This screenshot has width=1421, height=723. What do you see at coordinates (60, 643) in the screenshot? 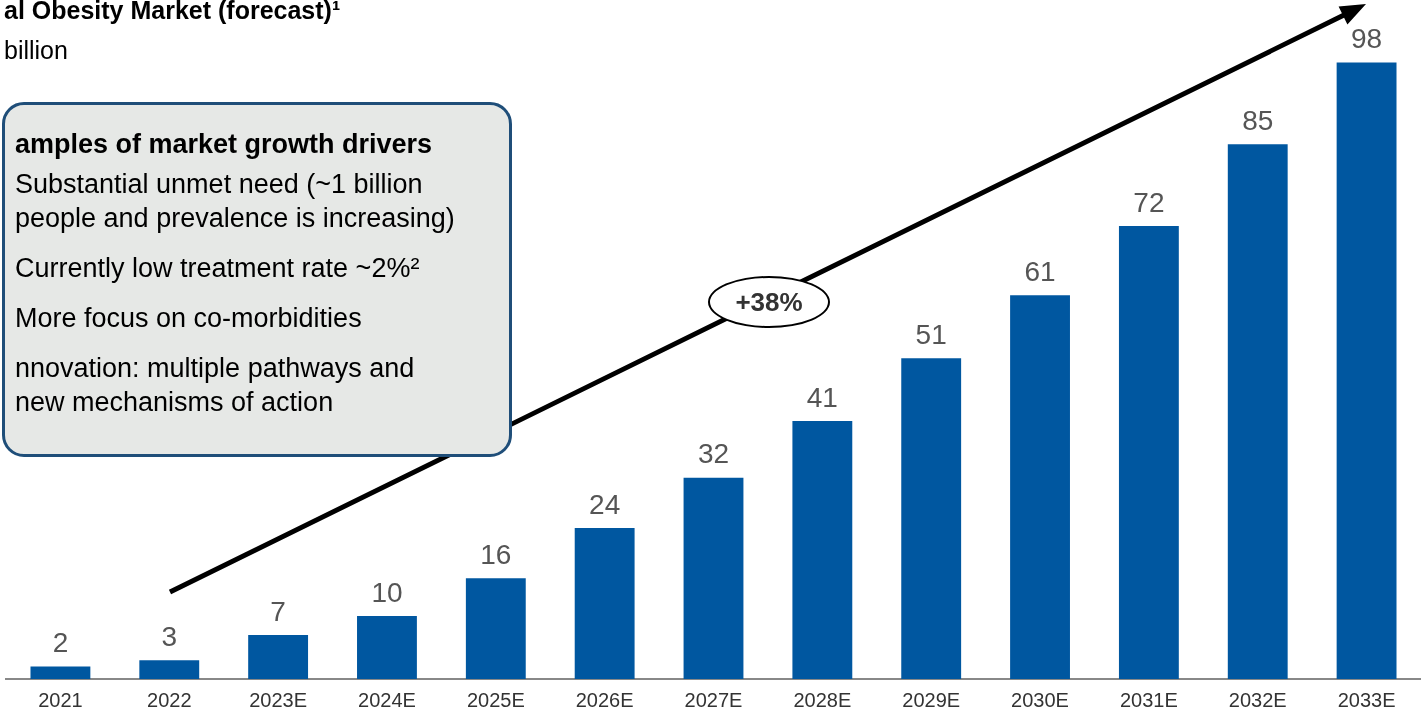
I see `data-label: 2` at bounding box center [60, 643].